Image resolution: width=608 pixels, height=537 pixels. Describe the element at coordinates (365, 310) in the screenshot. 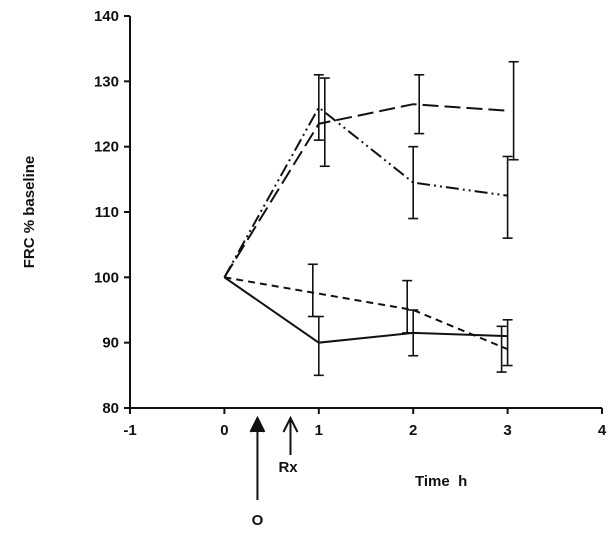

I see `series-line-solid` at that location.